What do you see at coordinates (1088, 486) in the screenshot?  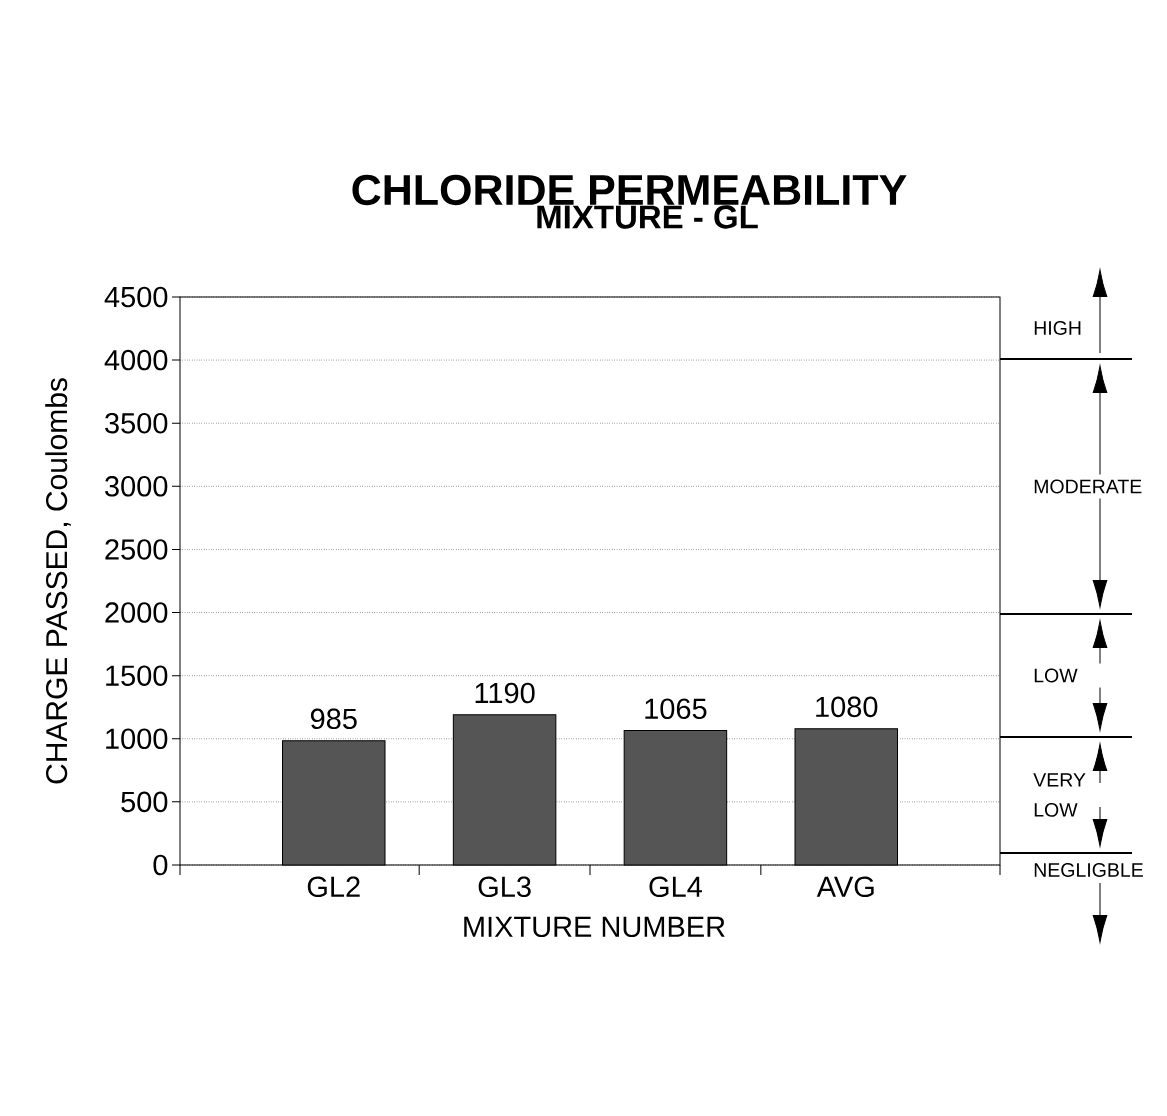 I see `text: MODERATE` at bounding box center [1088, 486].